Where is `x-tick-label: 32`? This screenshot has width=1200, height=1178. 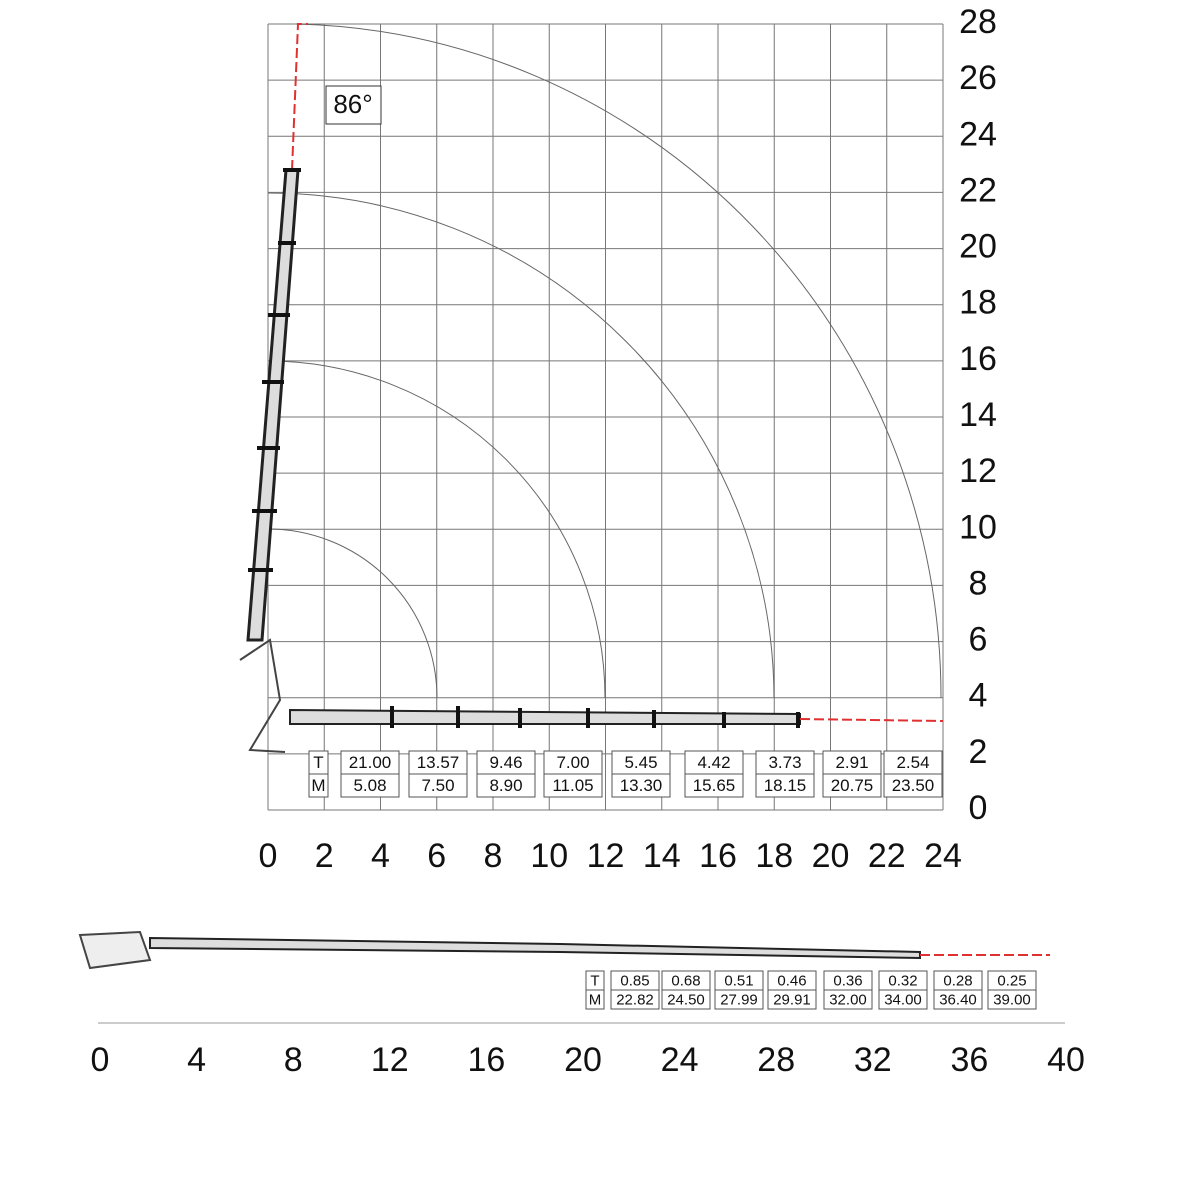 x-tick-label: 32 is located at coordinates (873, 1060).